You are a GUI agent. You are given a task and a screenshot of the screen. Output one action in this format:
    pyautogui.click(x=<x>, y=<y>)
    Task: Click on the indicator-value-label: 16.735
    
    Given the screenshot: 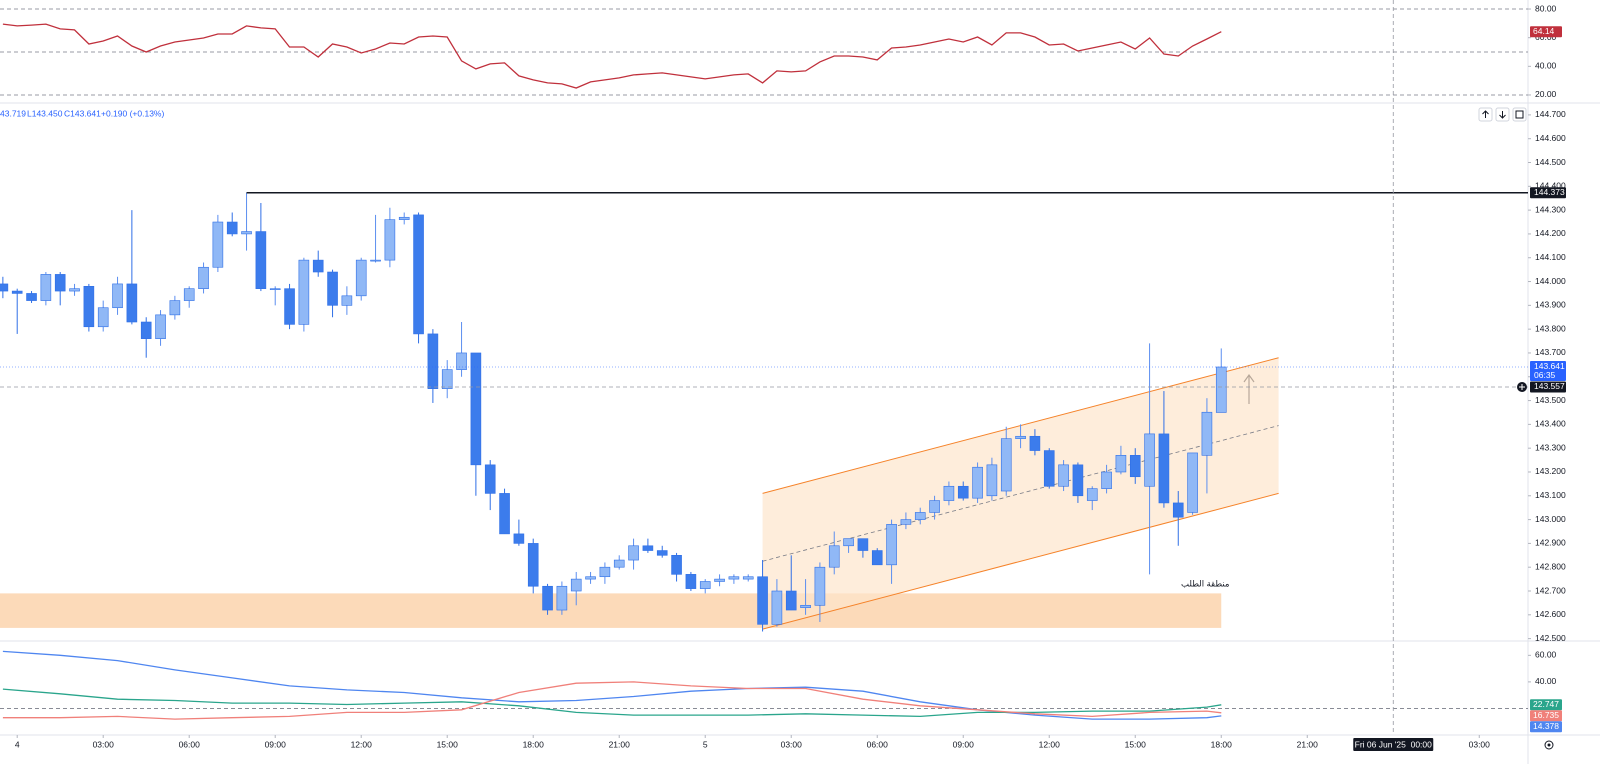 What is the action you would take?
    pyautogui.click(x=1546, y=715)
    